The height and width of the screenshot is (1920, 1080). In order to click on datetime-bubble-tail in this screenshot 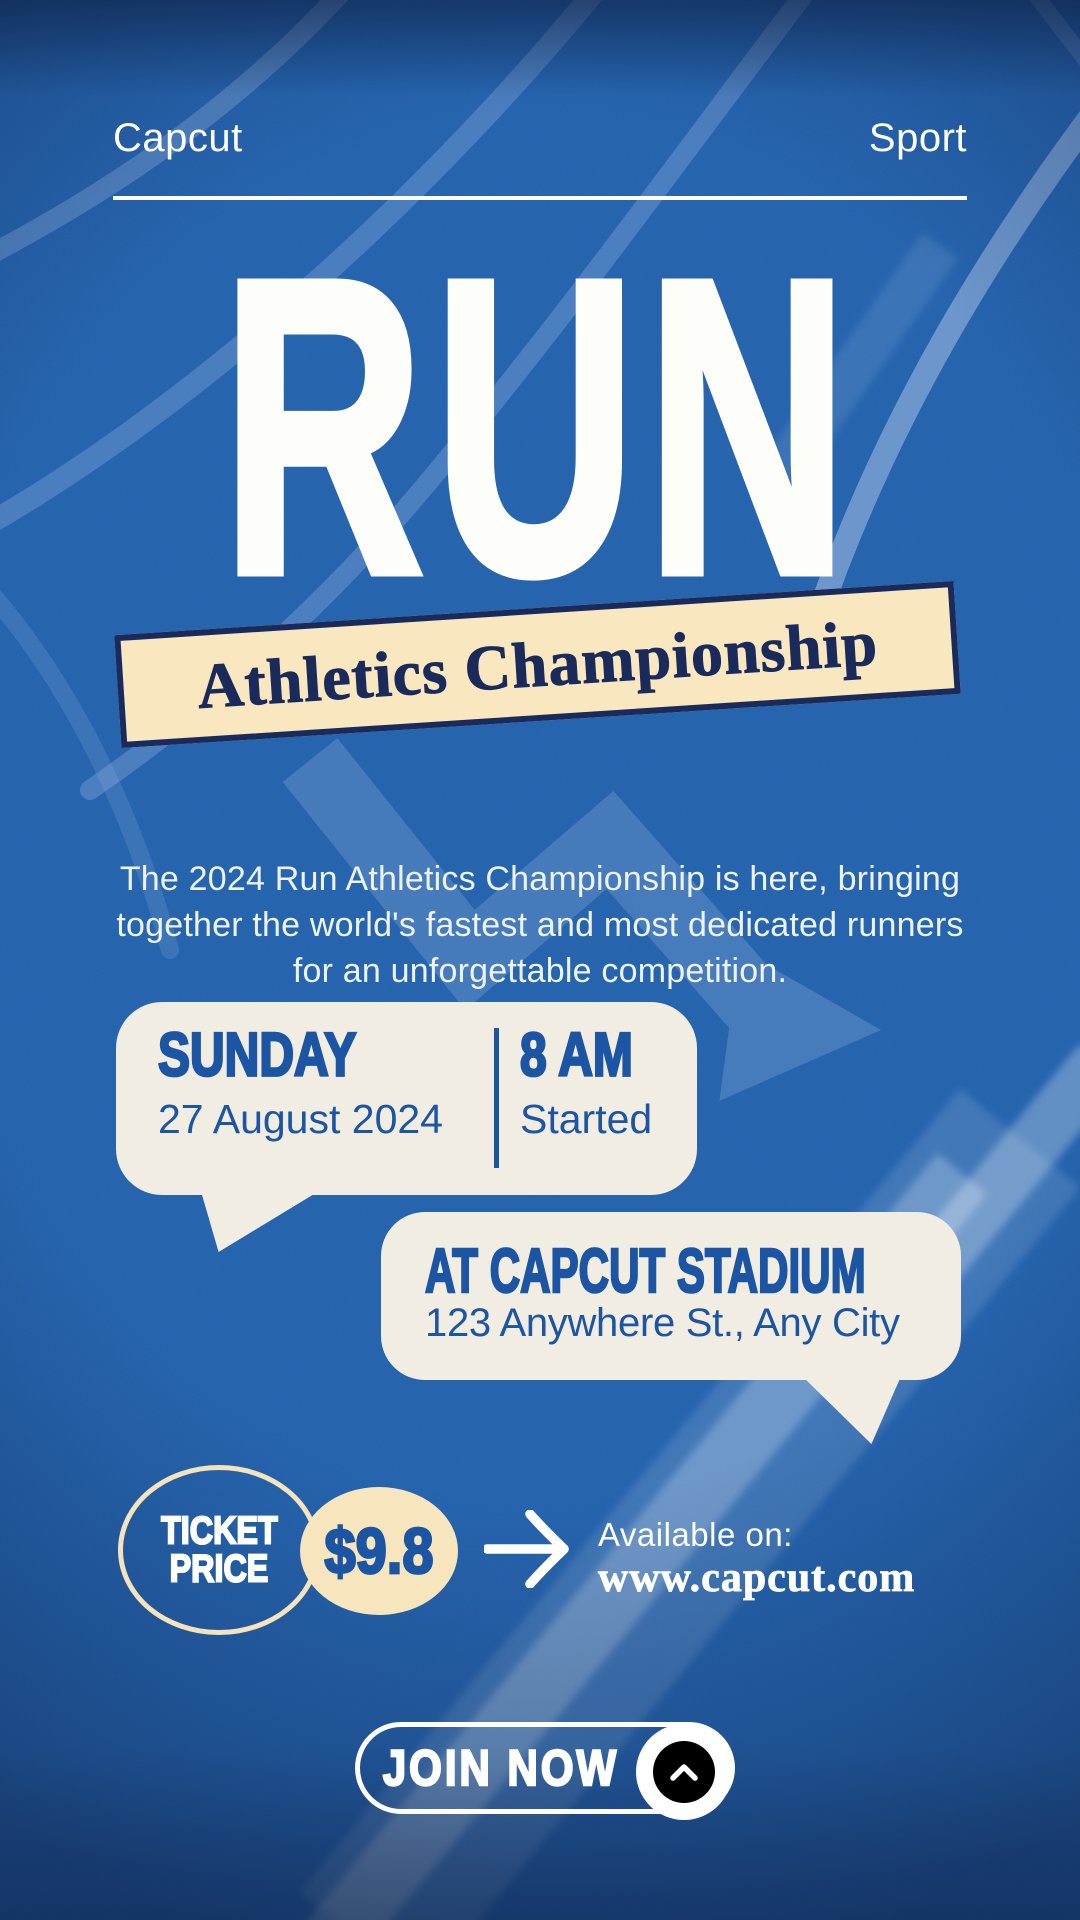, I will do `click(262, 1220)`.